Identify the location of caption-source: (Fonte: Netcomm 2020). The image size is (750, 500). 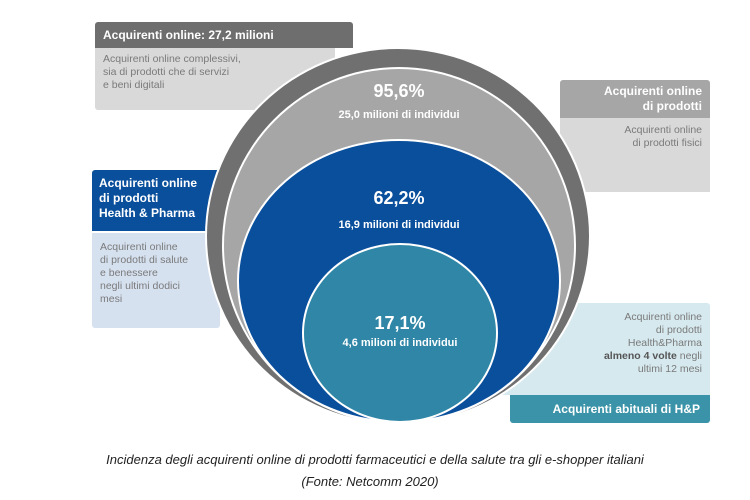
(370, 481).